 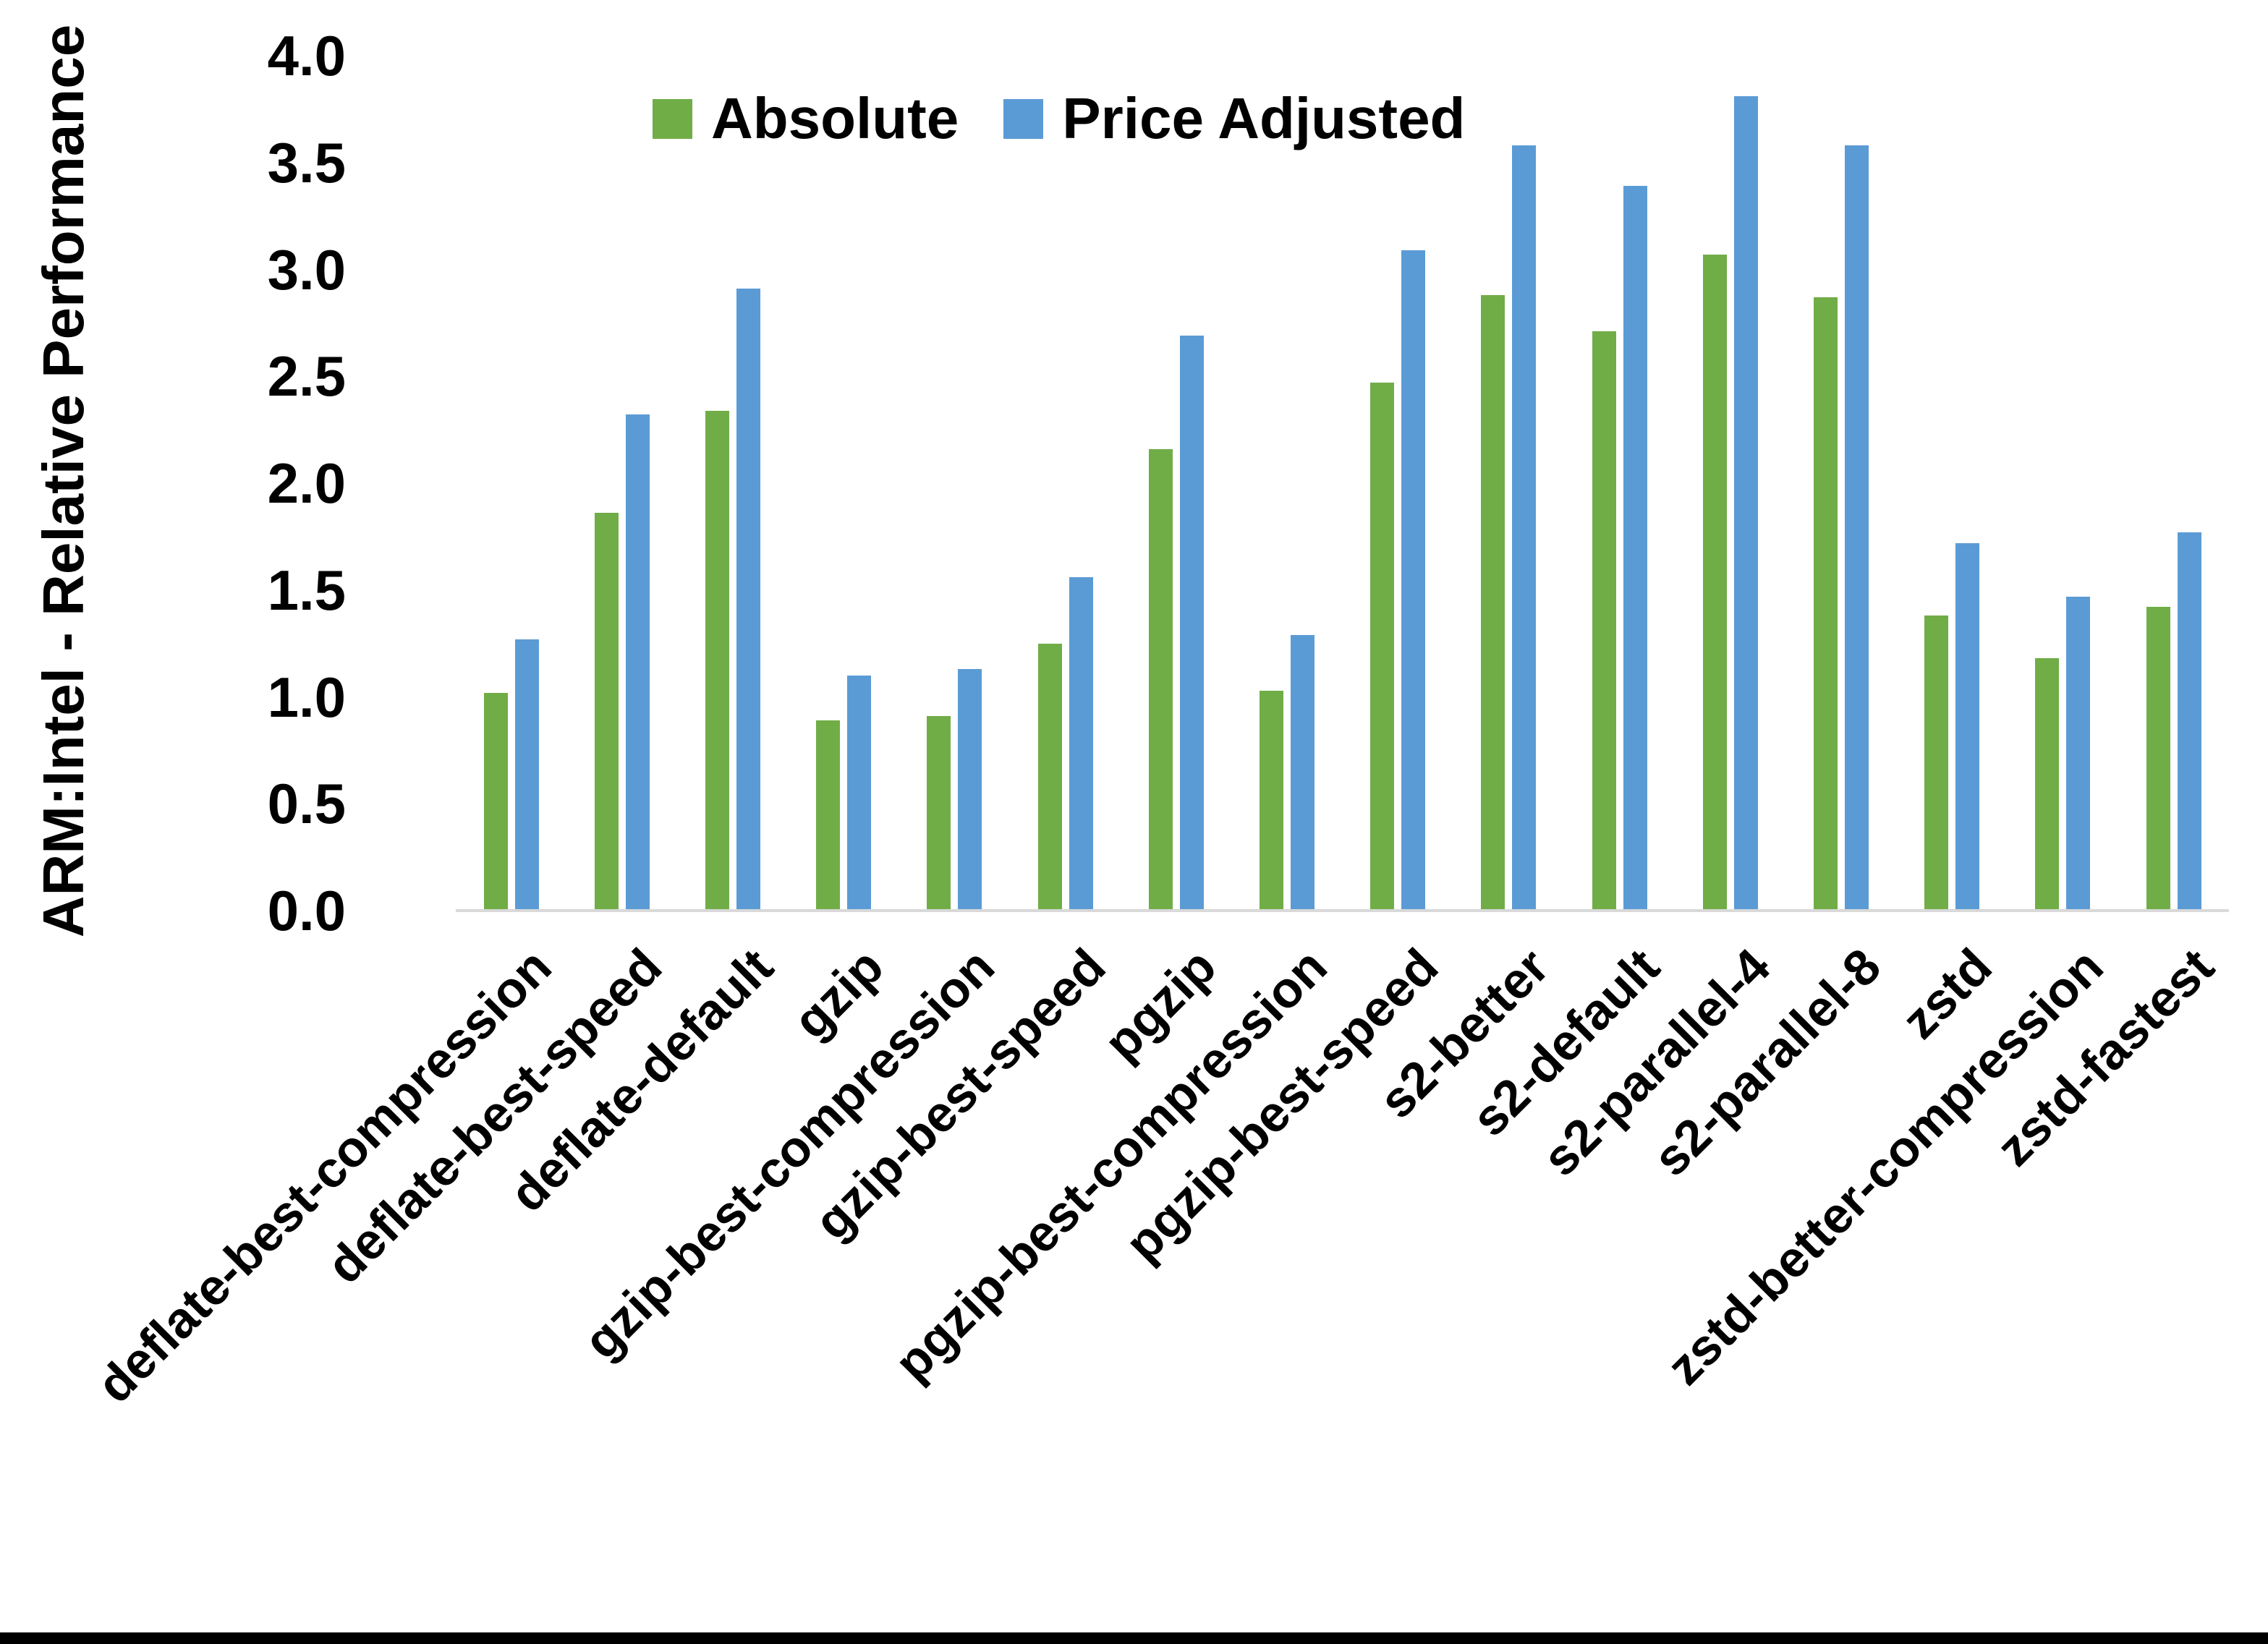 What do you see at coordinates (835, 118) in the screenshot?
I see `legend-label-absolute: Absolute` at bounding box center [835, 118].